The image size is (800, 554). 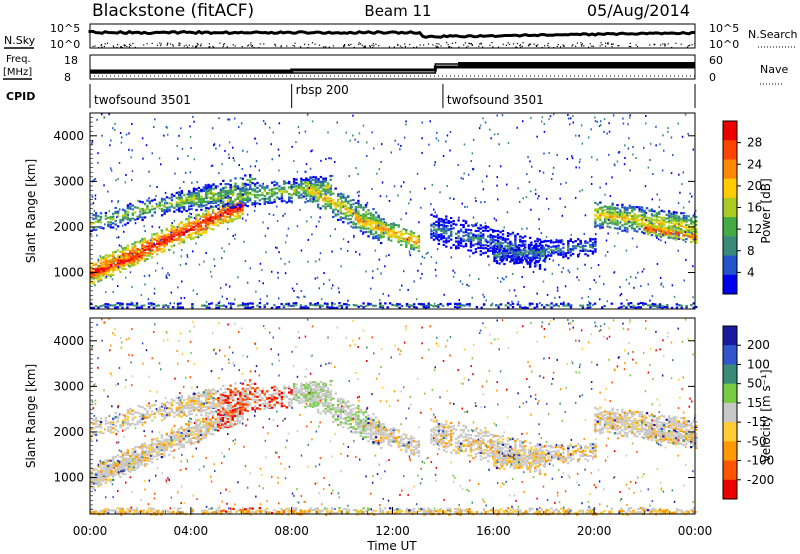 I want to click on power-colorbar-swatch, so click(x=730, y=188).